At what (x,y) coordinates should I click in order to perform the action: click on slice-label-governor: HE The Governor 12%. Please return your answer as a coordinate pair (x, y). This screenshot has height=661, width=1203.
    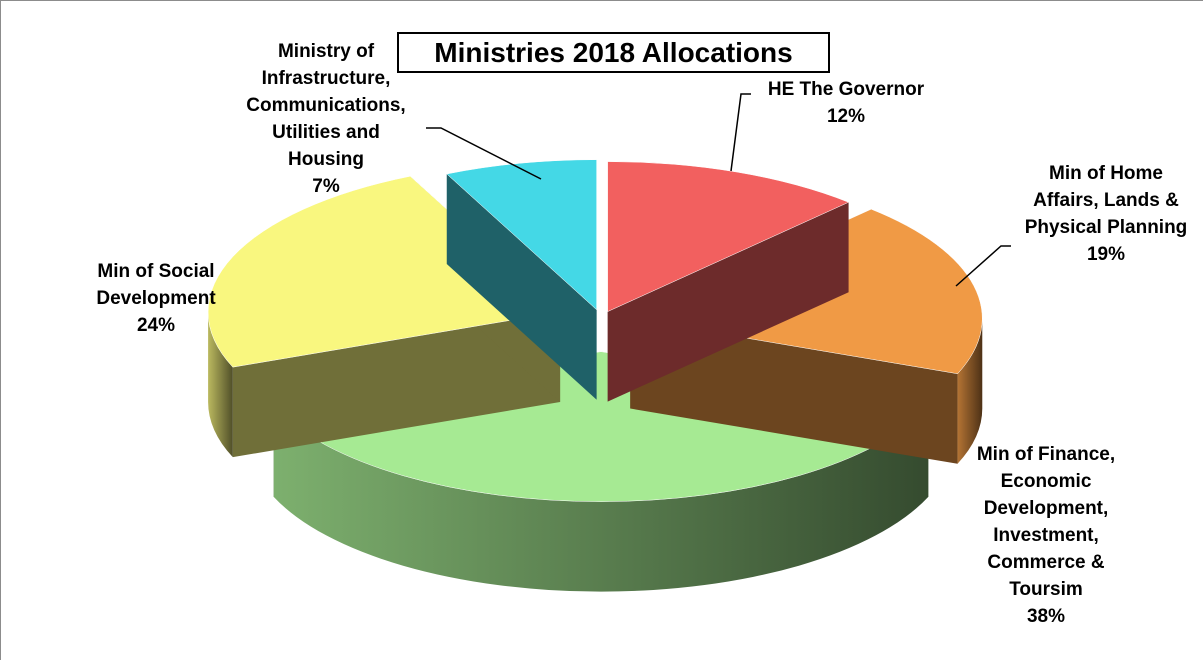
    Looking at the image, I should click on (846, 103).